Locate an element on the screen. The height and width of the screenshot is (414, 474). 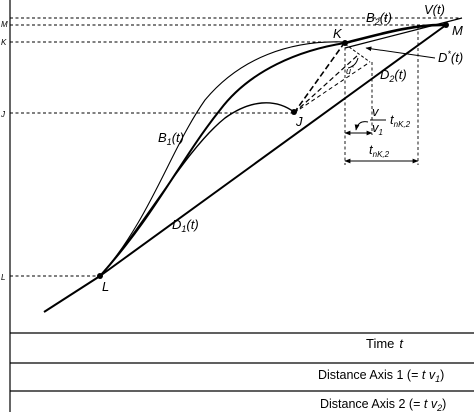
point-label-J: J is located at coordinates (299, 121).